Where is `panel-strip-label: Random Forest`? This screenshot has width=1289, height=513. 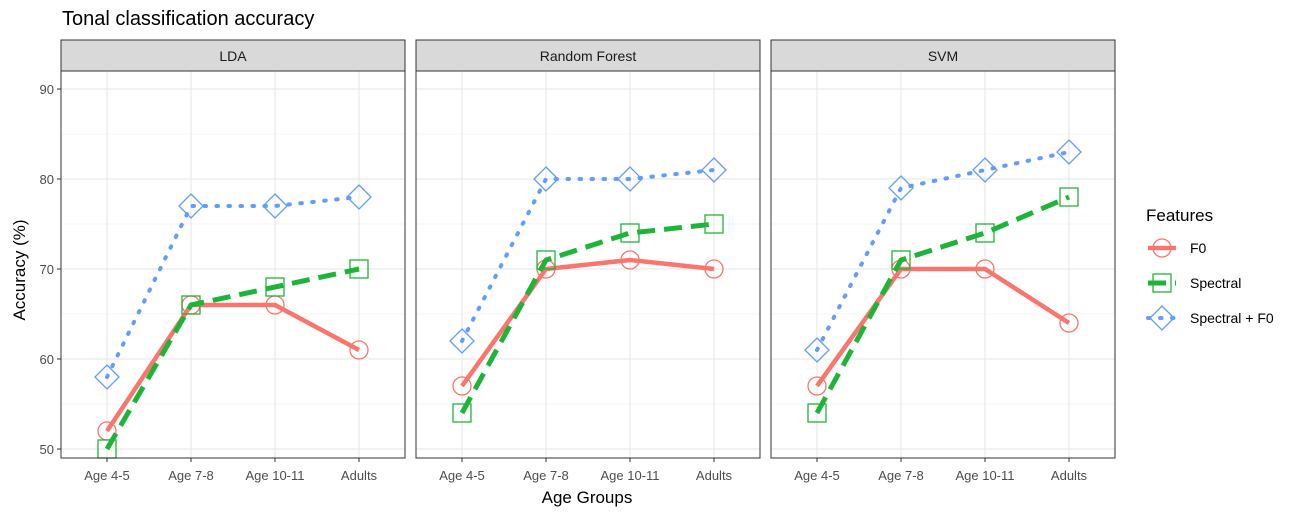 panel-strip-label: Random Forest is located at coordinates (588, 56).